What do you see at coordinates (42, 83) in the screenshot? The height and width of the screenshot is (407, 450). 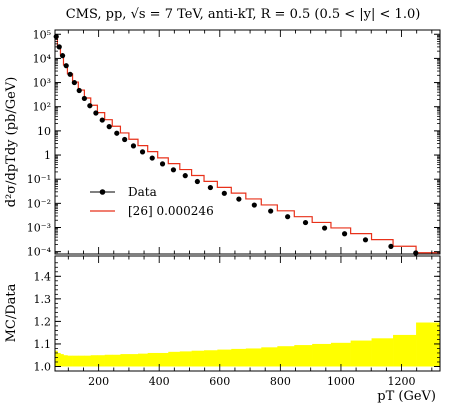 I see `main-y-tick-label: 10³` at bounding box center [42, 83].